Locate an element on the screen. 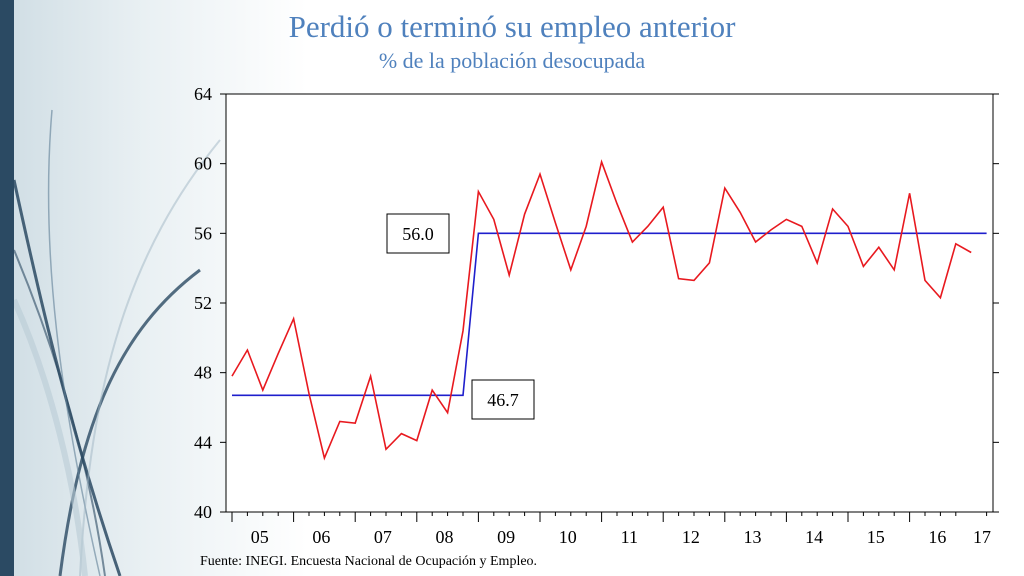 This screenshot has width=1024, height=576. x-tick-label: 06 is located at coordinates (321, 537).